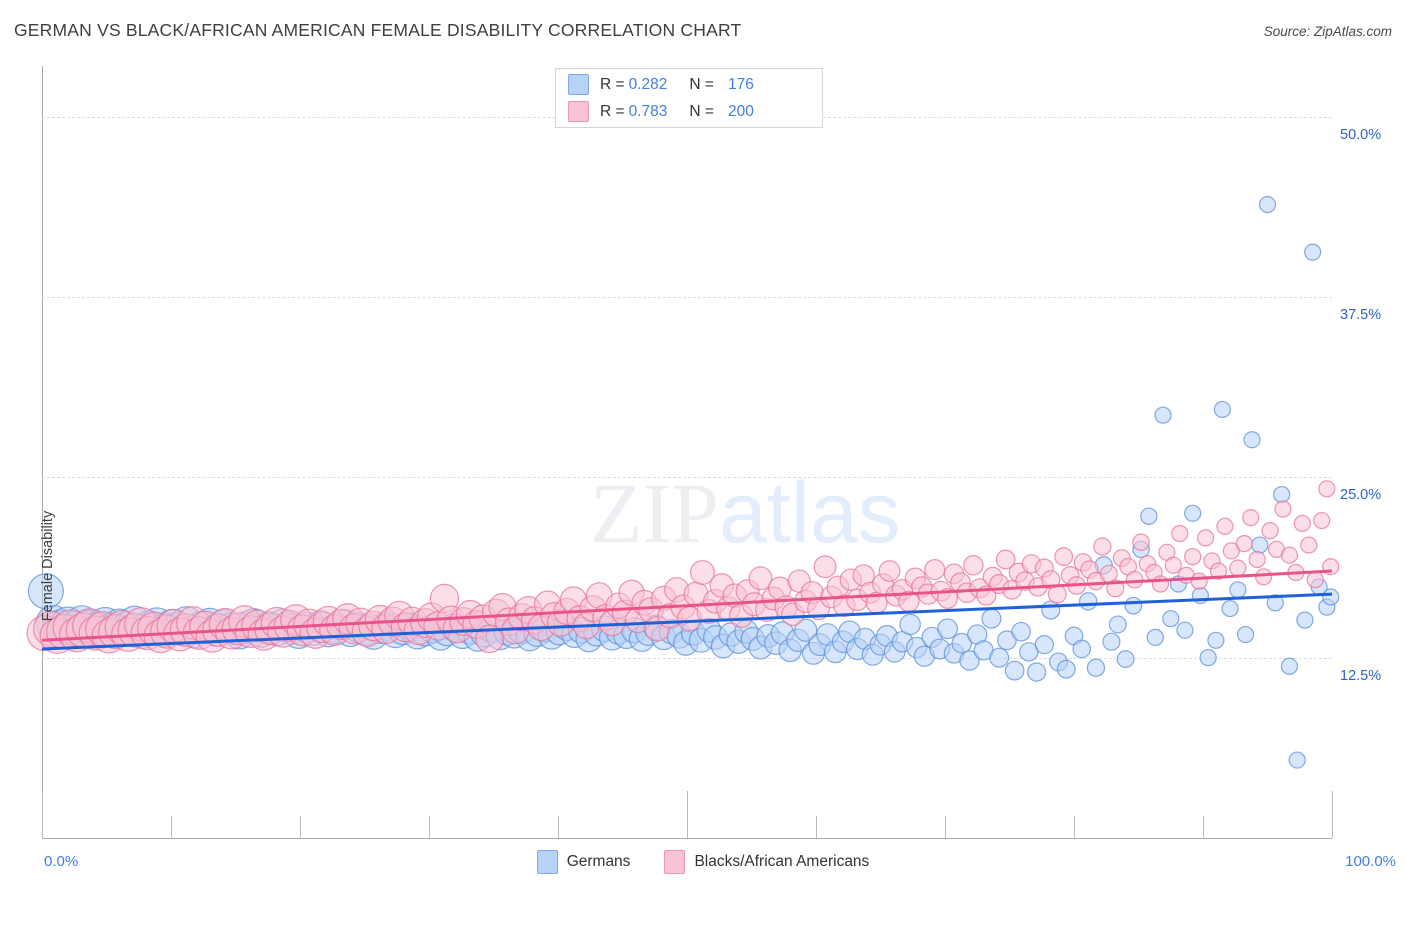 The width and height of the screenshot is (1406, 936). I want to click on r-label: R =, so click(612, 111).